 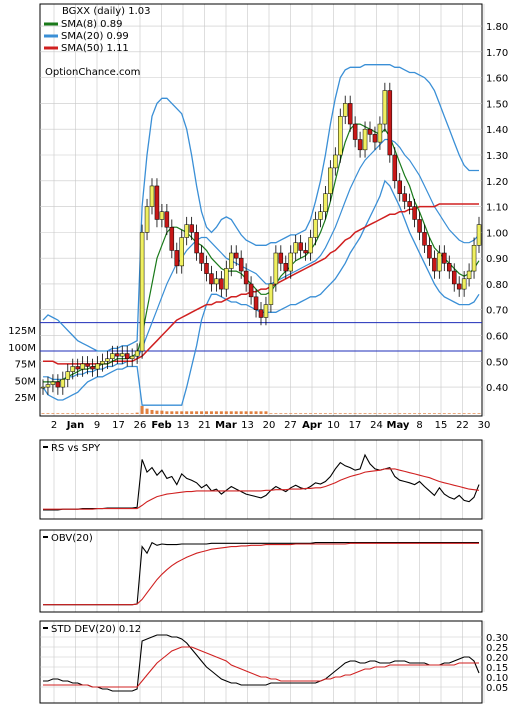 I want to click on legend-entry: SMA(20) 0.99, so click(x=95, y=36).